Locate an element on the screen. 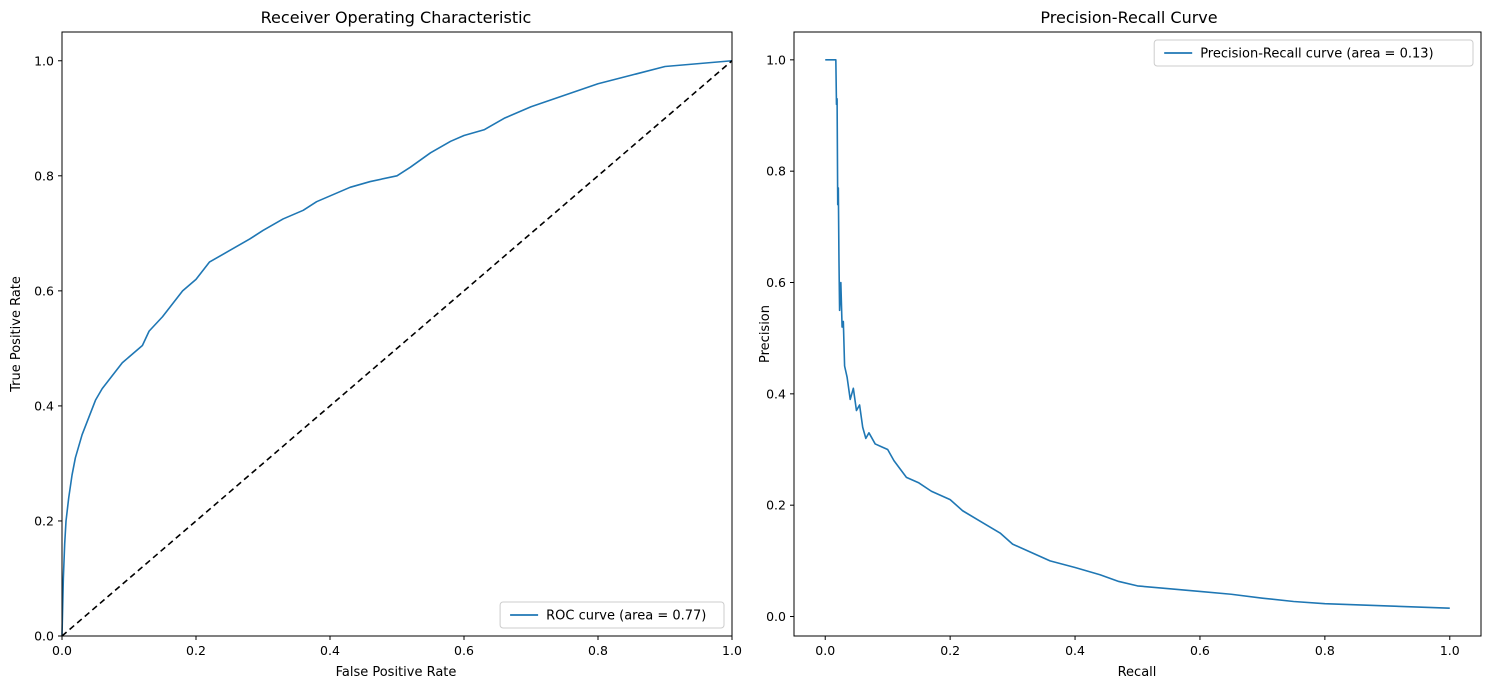 The image size is (1489, 690). pr-legend-box is located at coordinates (1313, 53).